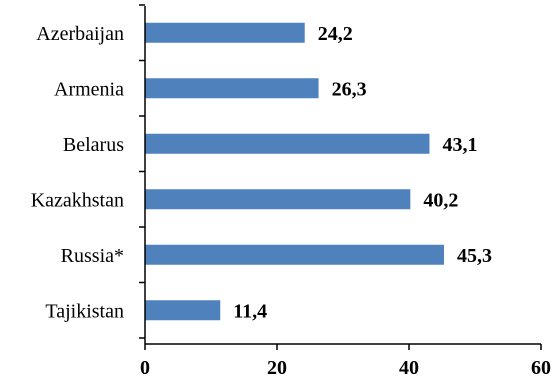  What do you see at coordinates (335, 34) in the screenshot?
I see `value-label-azerbaijan: 24,2` at bounding box center [335, 34].